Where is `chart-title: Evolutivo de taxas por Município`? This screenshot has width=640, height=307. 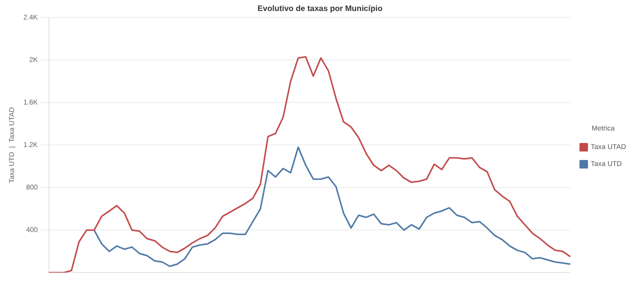 chart-title: Evolutivo de taxas por Município is located at coordinates (320, 9).